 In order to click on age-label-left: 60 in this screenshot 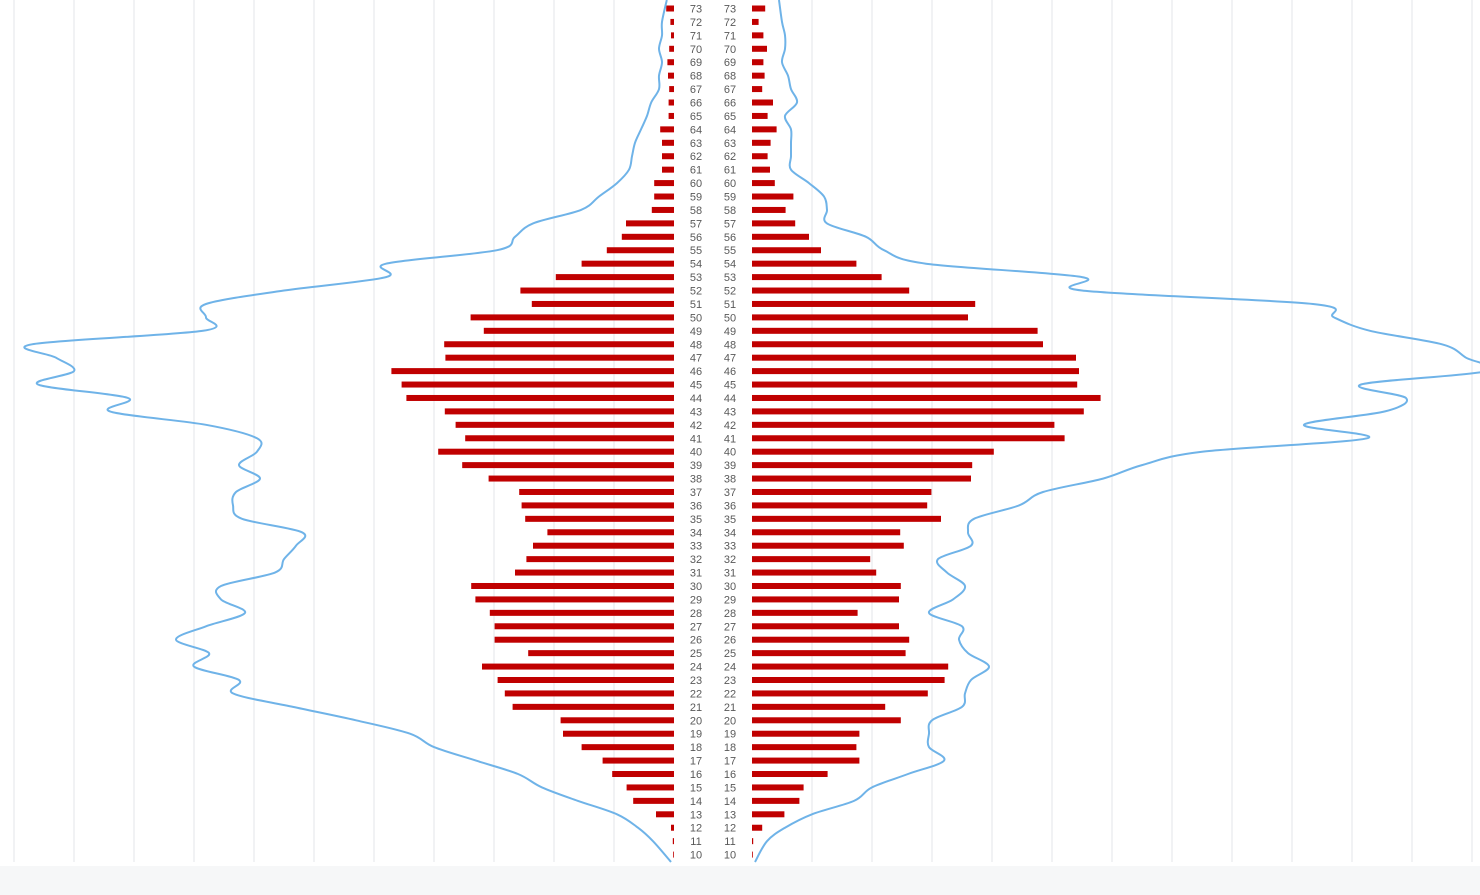, I will do `click(696, 184)`.